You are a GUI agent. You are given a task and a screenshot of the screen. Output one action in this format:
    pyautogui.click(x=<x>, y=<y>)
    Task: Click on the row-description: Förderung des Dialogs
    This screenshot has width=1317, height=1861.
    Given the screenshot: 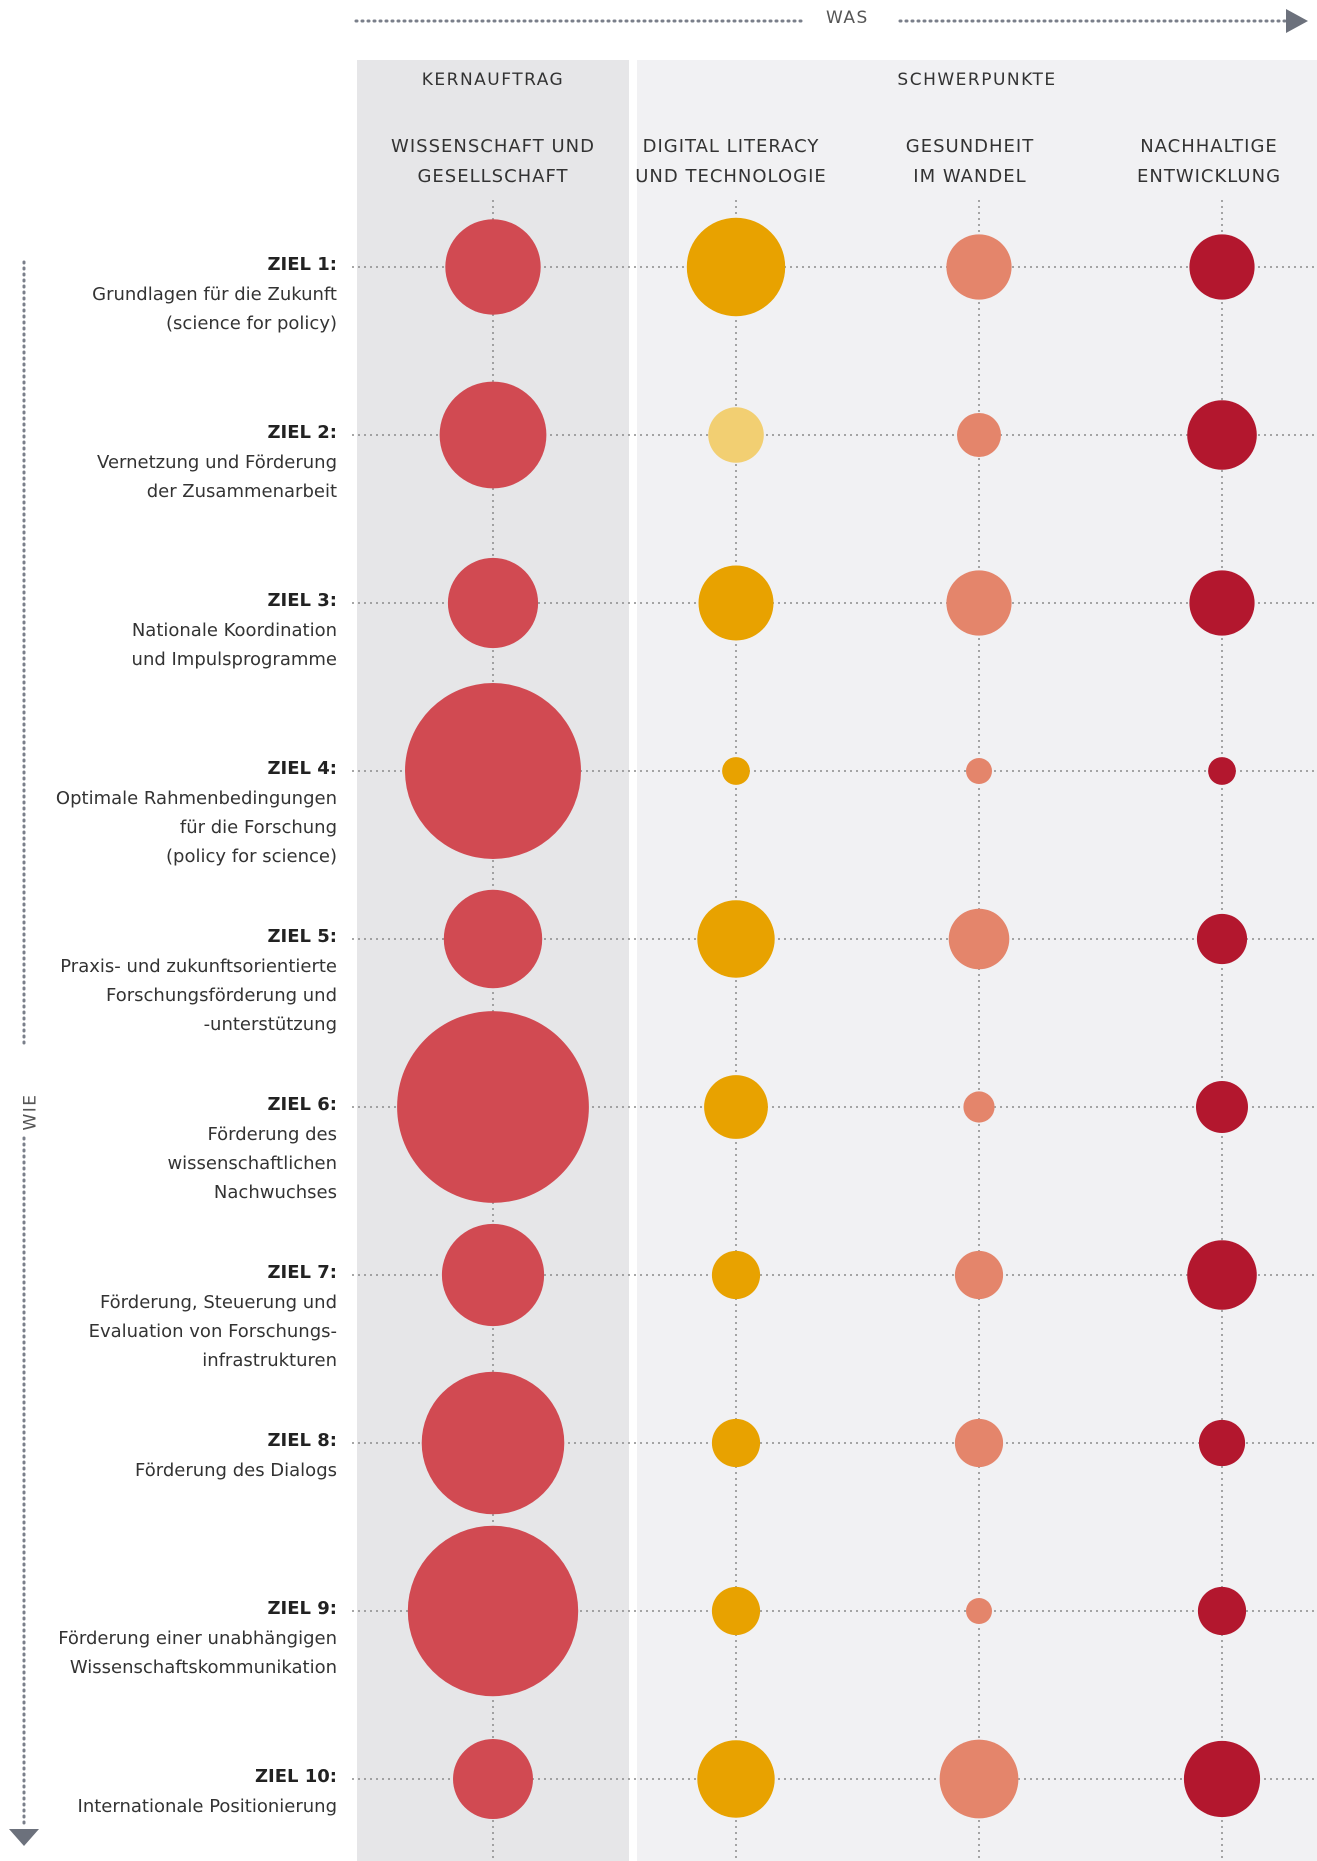 What is the action you would take?
    pyautogui.click(x=236, y=1470)
    